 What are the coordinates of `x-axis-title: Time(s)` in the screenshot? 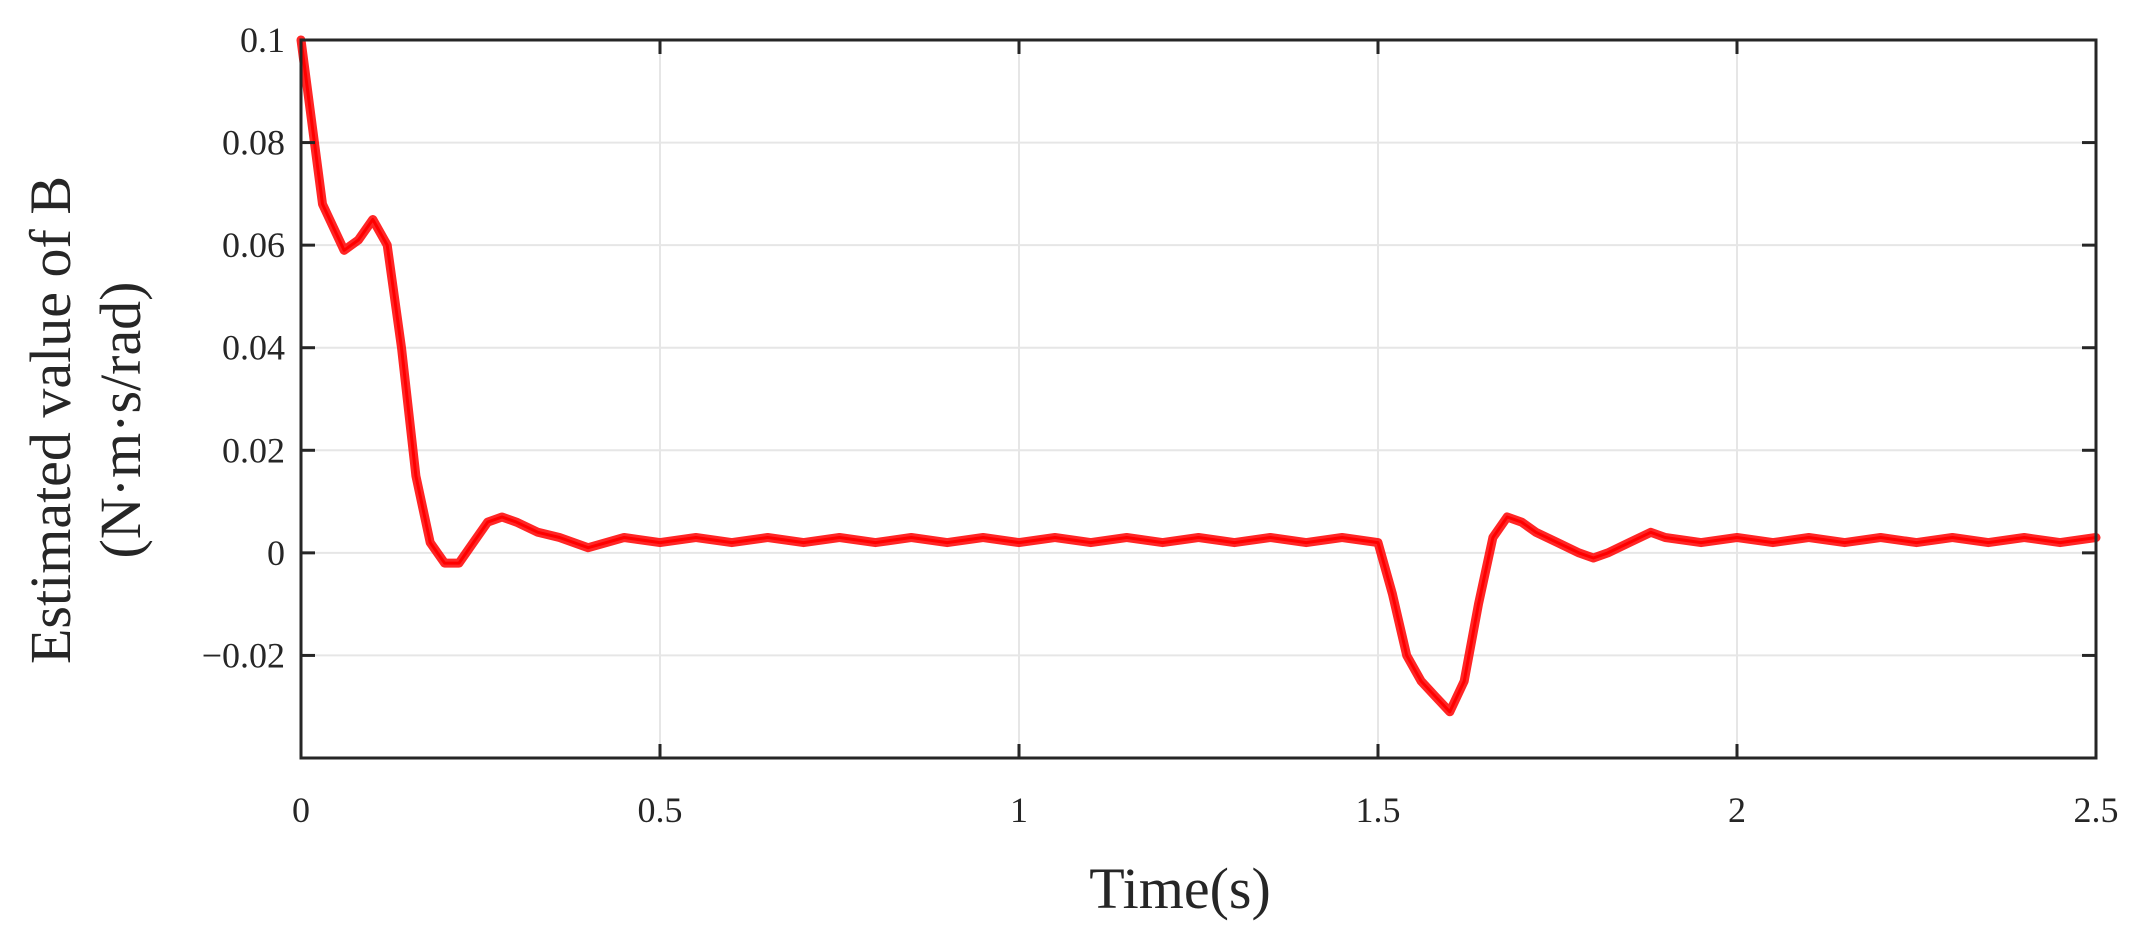 It's located at (1180, 888).